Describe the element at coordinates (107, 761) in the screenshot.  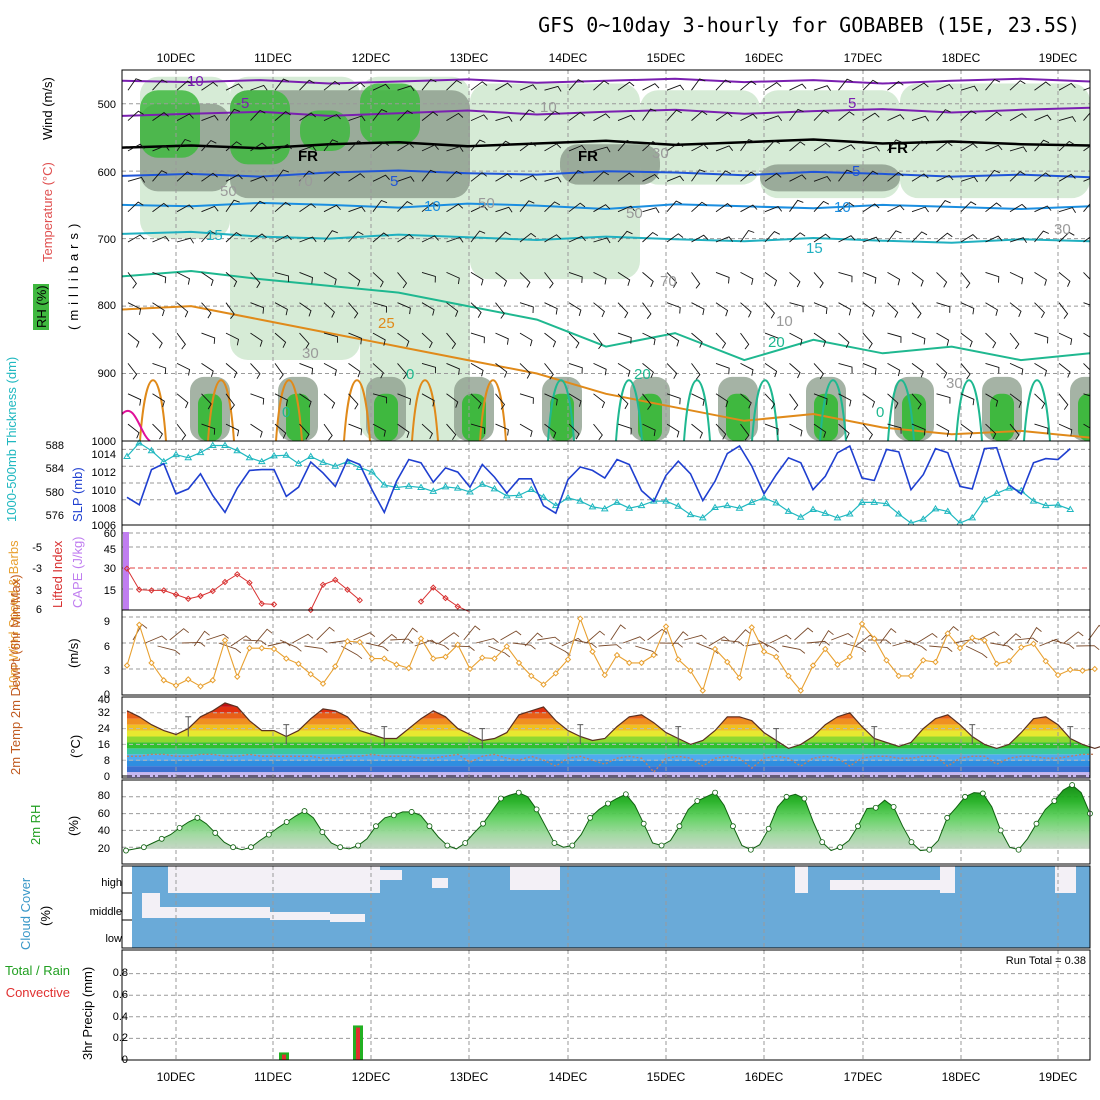
I see `temp-ytick-8: 8` at that location.